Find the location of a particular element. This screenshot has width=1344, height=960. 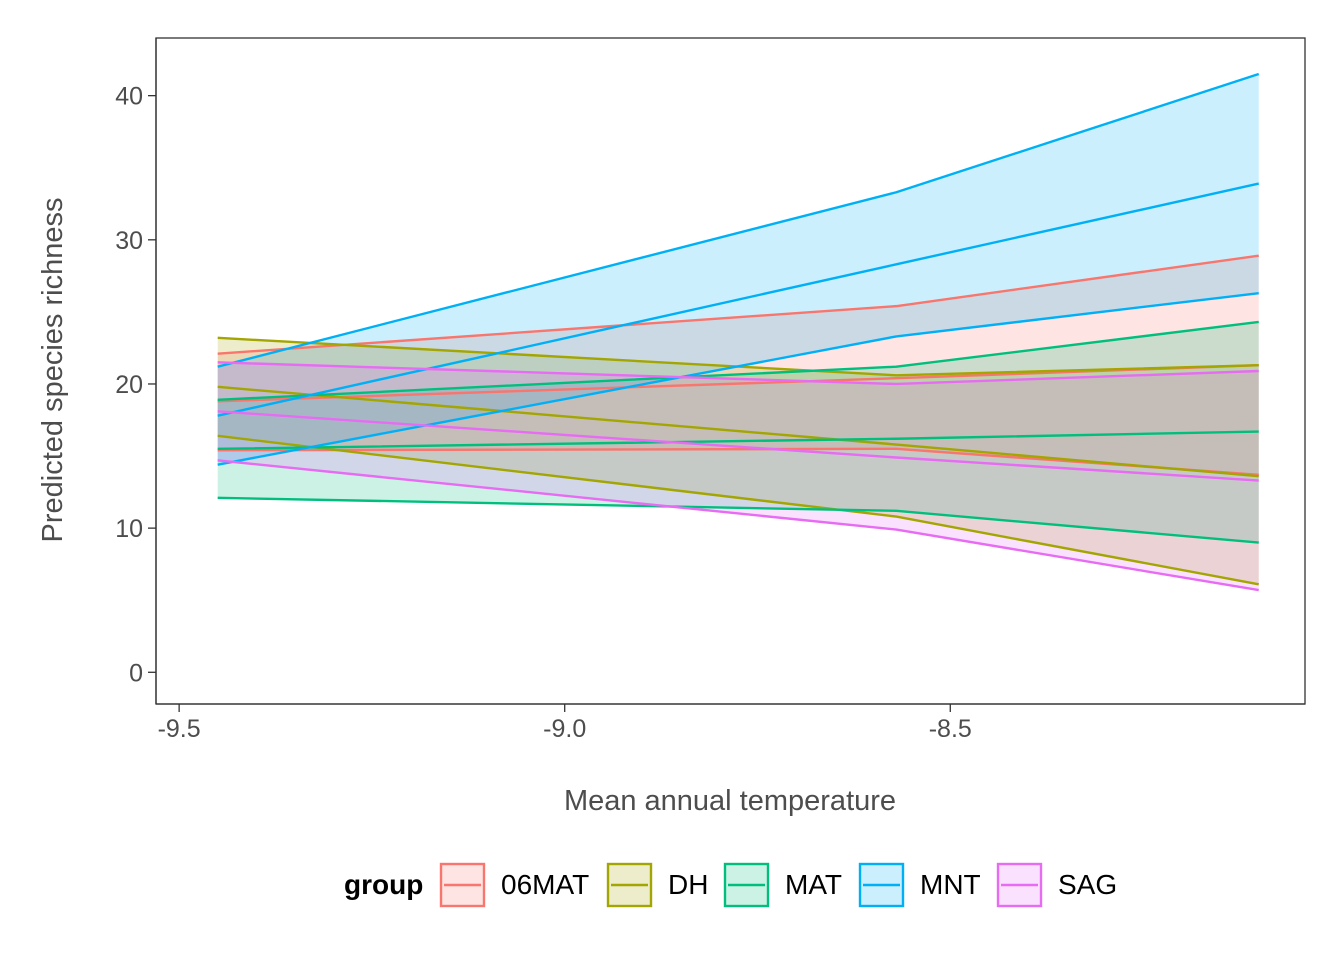

x-axis-title: Mean annual temperature is located at coordinates (730, 801).